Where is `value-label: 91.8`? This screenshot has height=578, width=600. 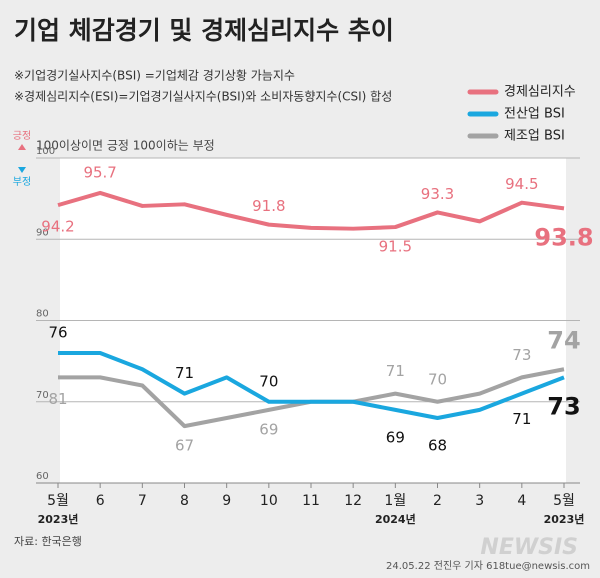
value-label: 91.8 is located at coordinates (268, 206).